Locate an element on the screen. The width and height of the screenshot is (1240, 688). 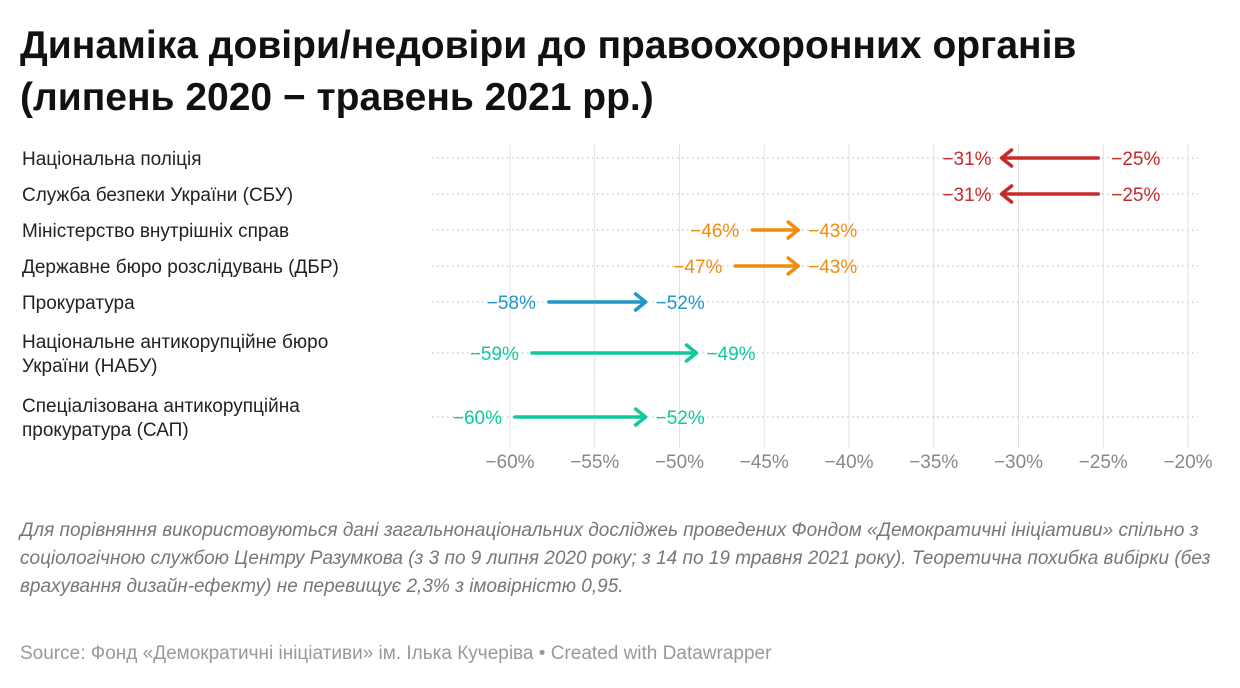
end-value-label: −49% is located at coordinates (730, 354).